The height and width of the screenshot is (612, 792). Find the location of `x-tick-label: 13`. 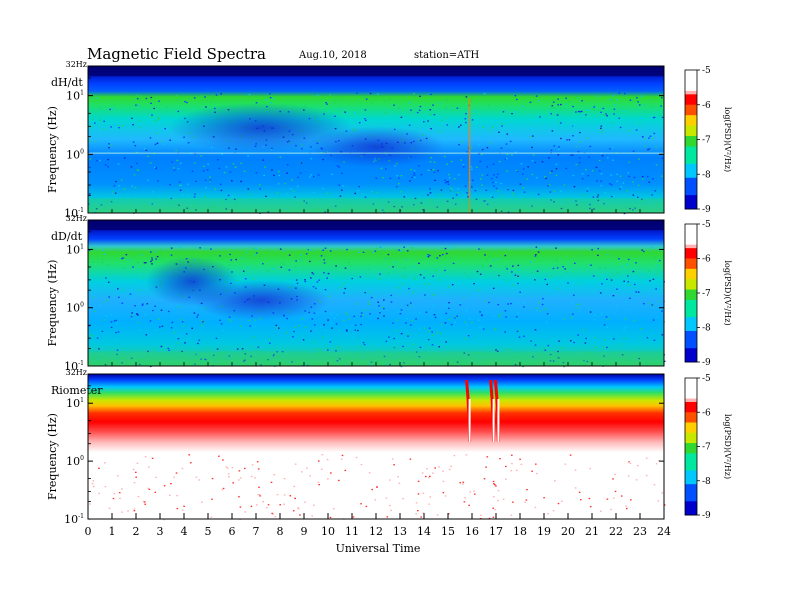

x-tick-label: 13 is located at coordinates (400, 531).